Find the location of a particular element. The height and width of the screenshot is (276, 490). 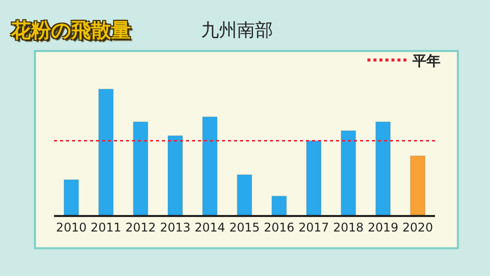

x-tick-label: 2012 is located at coordinates (140, 227).